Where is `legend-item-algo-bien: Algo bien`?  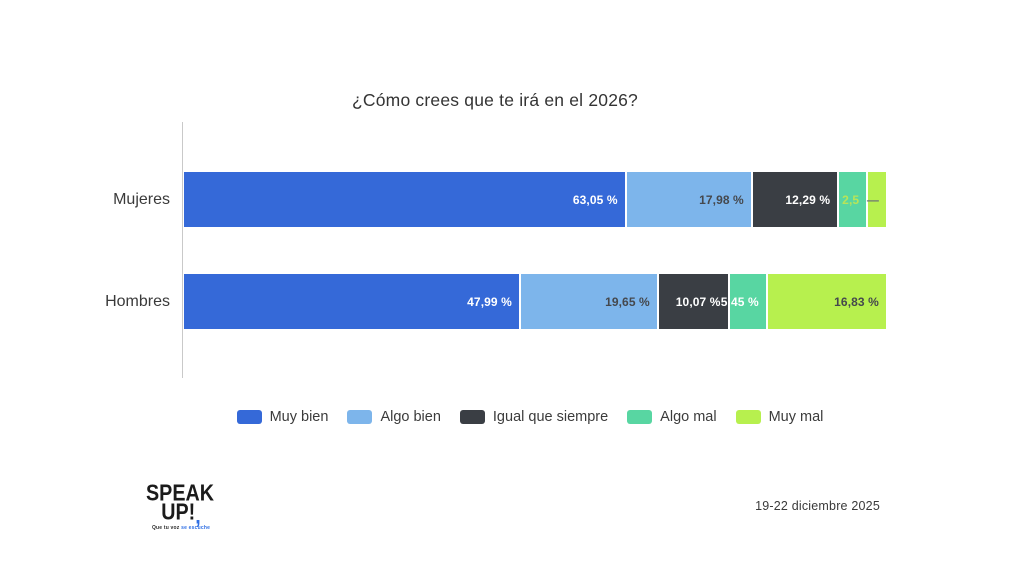
legend-item-algo-bien: Algo bien is located at coordinates (394, 417).